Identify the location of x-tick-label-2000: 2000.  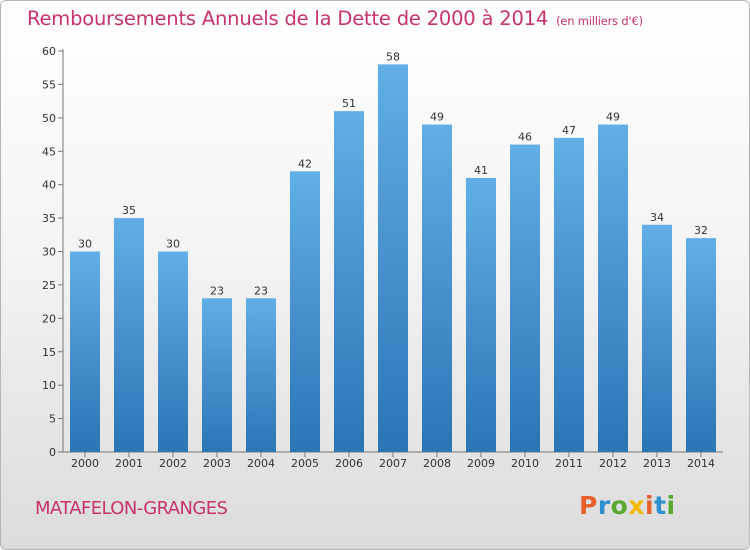
(85, 463).